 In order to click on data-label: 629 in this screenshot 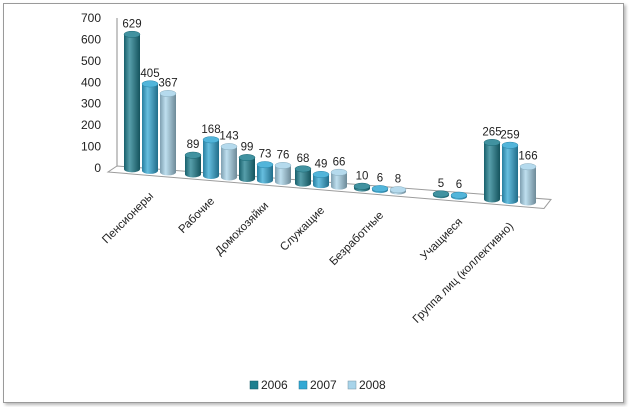, I will do `click(131, 24)`.